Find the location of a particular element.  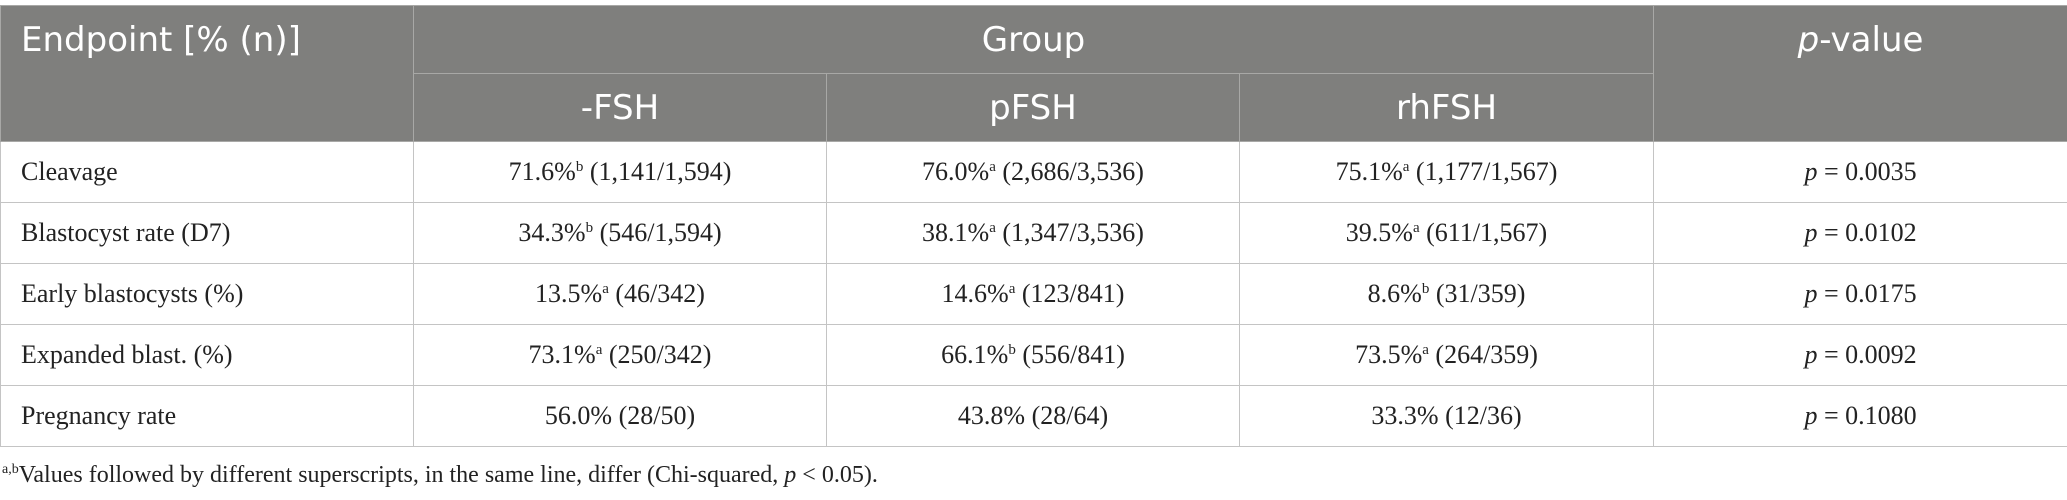

count: (28/64) is located at coordinates (1070, 415).